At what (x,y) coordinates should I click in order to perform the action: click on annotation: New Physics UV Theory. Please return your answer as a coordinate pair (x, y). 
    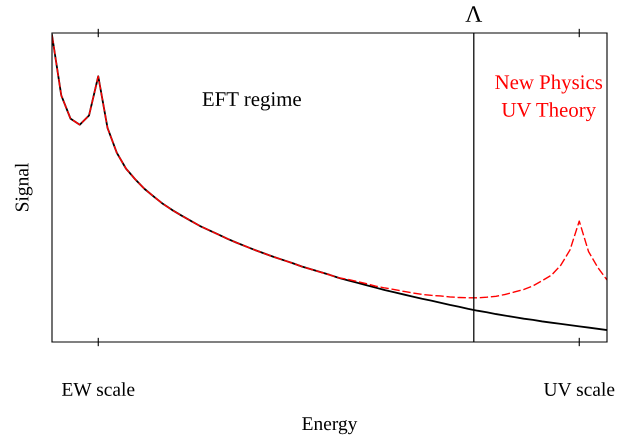
    Looking at the image, I should click on (548, 98).